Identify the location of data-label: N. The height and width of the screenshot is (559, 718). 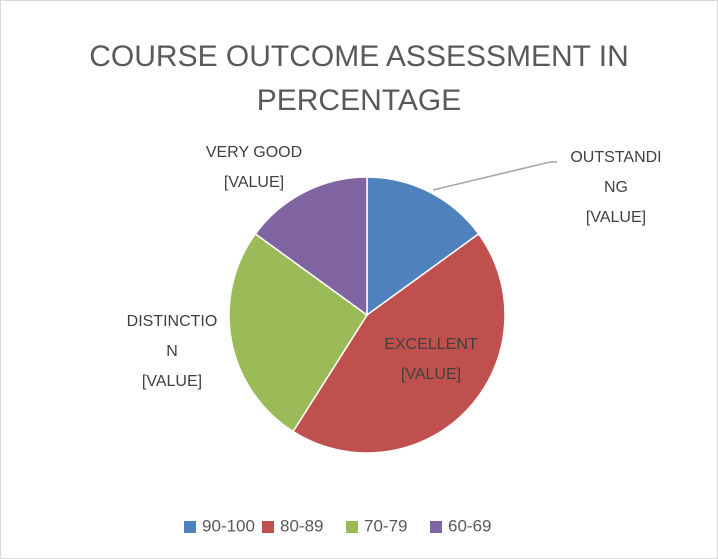
(172, 351).